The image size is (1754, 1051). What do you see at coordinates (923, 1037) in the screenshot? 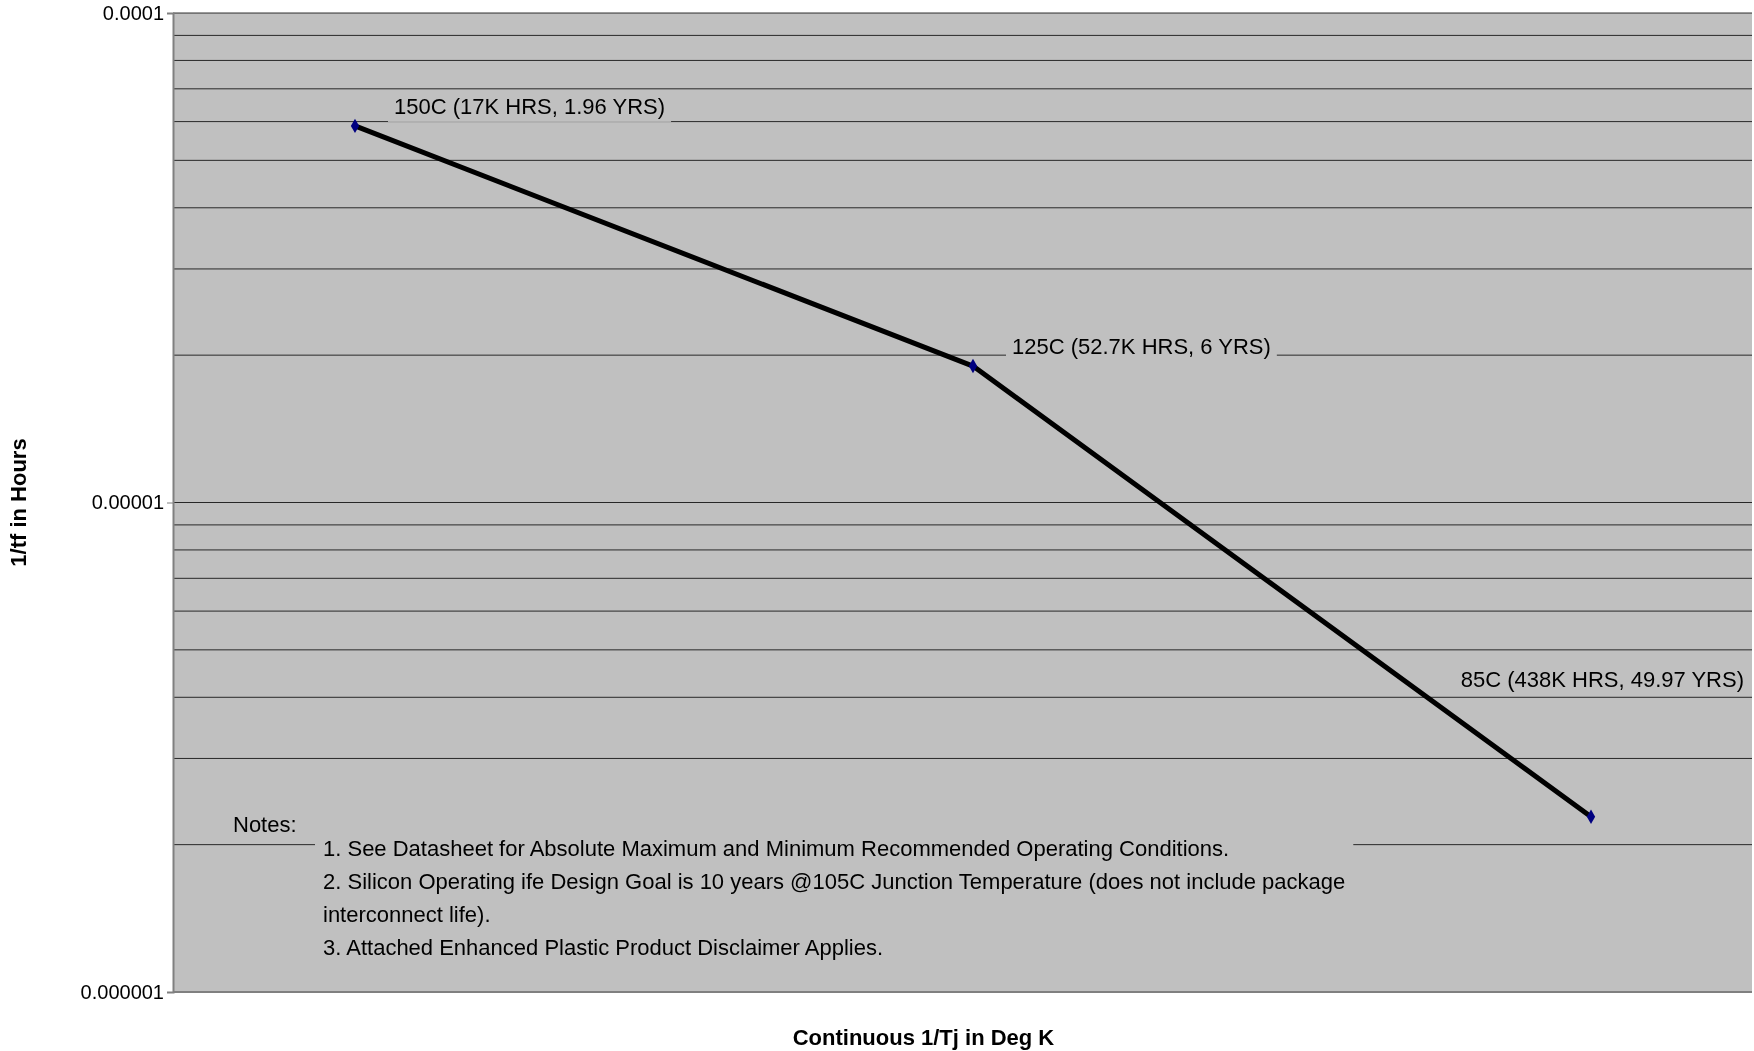
I see `x-axis-title: Continuous 1/Tj in Deg K` at bounding box center [923, 1037].